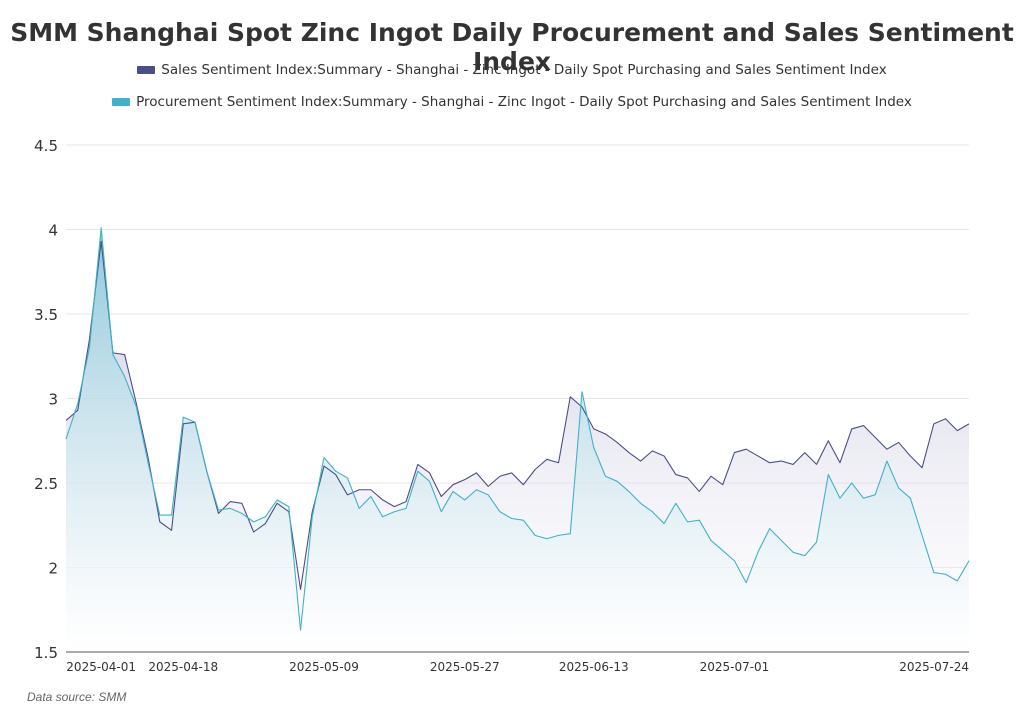 This screenshot has height=722, width=1024. What do you see at coordinates (324, 667) in the screenshot?
I see `x-tick-label: 2025-05-09` at bounding box center [324, 667].